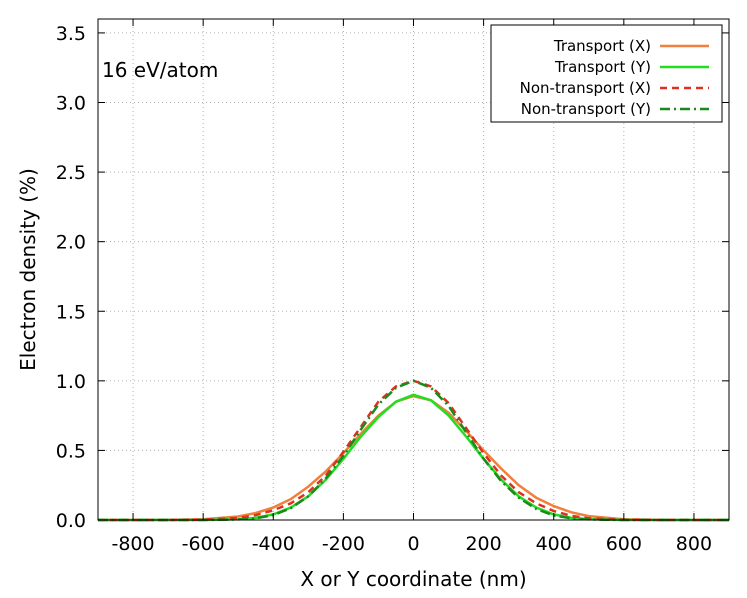 This screenshot has width=747, height=598. Describe the element at coordinates (624, 544) in the screenshot. I see `x-tick-label: 600` at that location.